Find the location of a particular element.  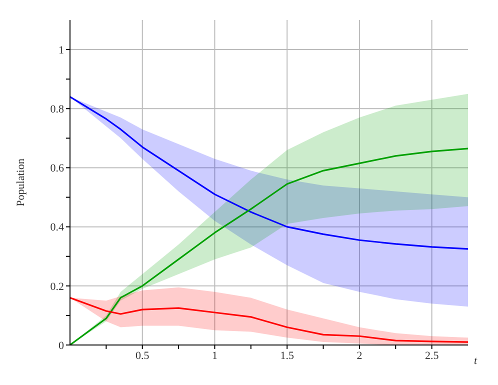

x-tick-label: 1 is located at coordinates (215, 356).